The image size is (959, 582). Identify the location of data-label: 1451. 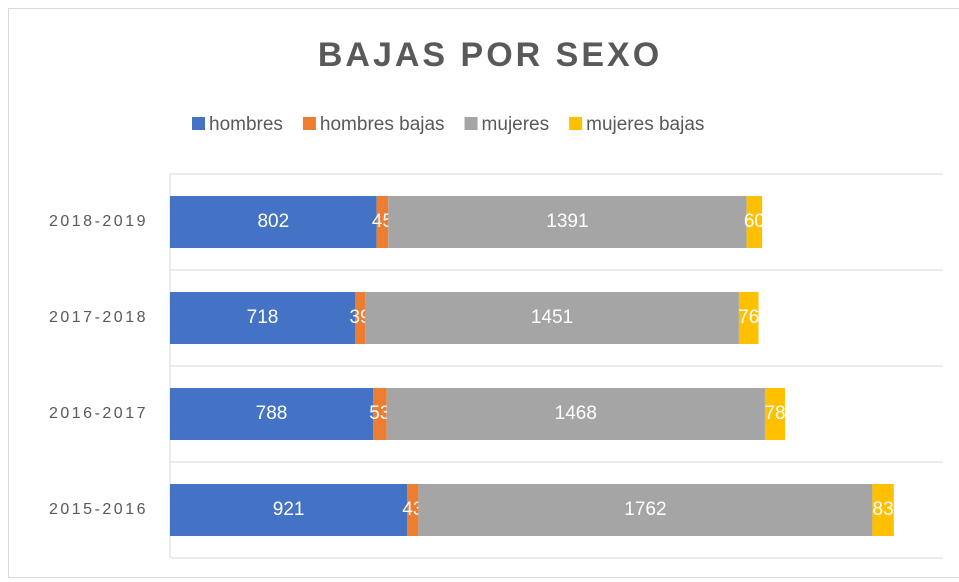
(552, 317).